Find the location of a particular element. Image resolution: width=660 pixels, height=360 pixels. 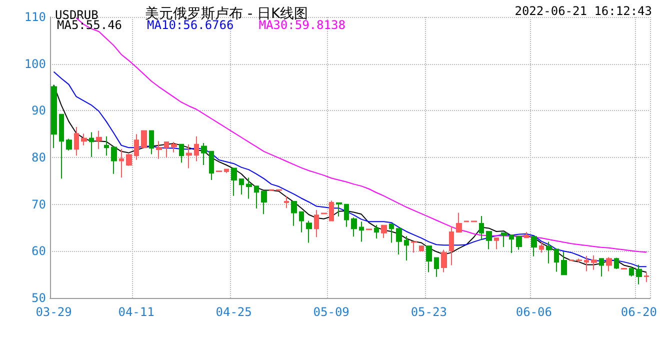

y-tick-label: 90 is located at coordinates (39, 111).